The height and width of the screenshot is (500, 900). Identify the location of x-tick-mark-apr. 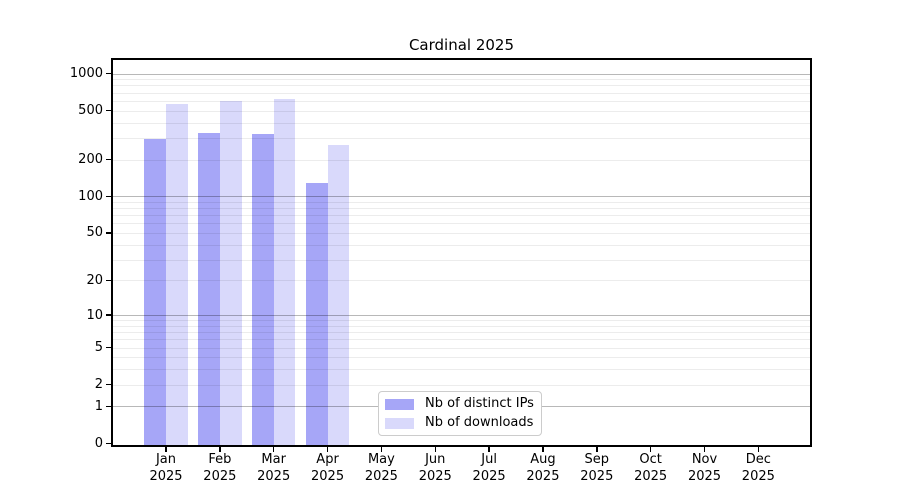
(327, 449).